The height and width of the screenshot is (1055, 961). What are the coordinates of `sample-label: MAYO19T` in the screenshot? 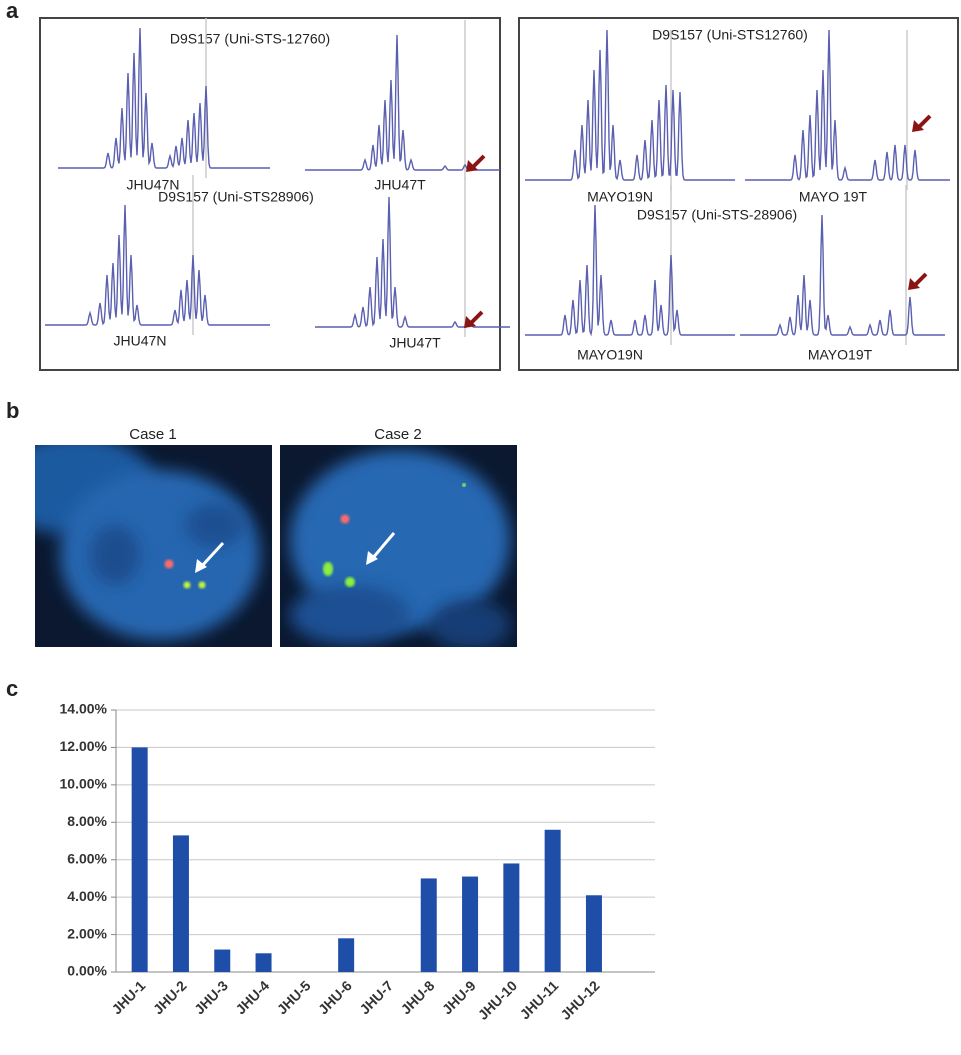 It's located at (840, 355).